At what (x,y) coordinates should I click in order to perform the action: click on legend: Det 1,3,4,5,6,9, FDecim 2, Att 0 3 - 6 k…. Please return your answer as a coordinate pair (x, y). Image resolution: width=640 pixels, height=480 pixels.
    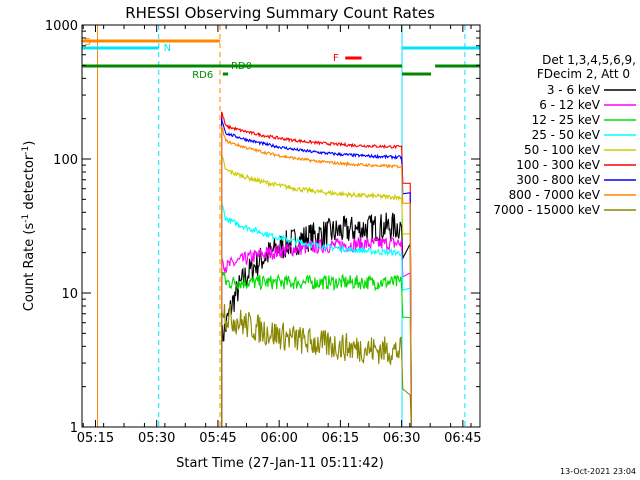
    Looking at the image, I should click on (564, 135).